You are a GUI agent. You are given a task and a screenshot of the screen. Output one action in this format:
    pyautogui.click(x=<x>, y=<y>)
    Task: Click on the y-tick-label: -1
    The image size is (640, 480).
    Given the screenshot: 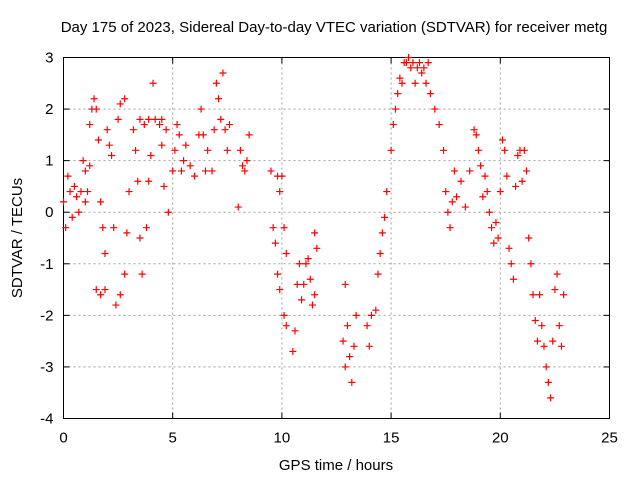 What is the action you would take?
    pyautogui.click(x=46, y=264)
    